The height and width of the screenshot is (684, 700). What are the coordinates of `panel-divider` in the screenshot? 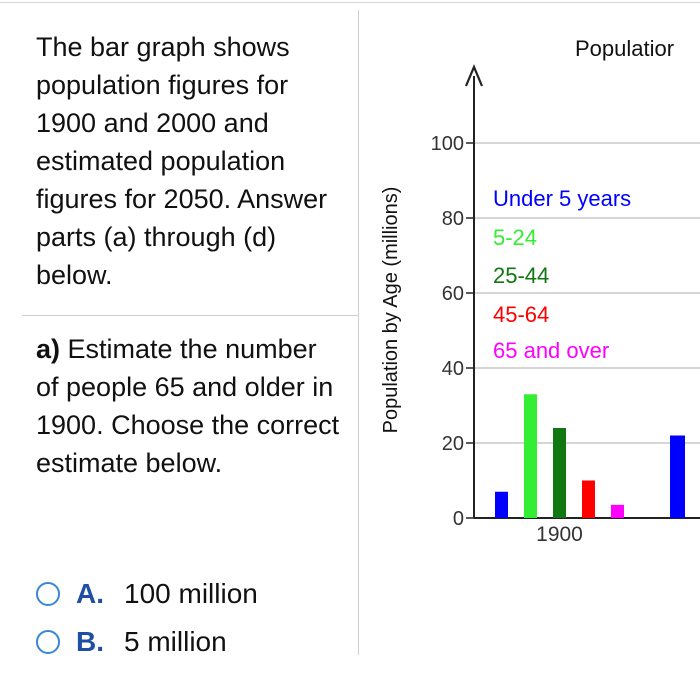 It's located at (358, 332).